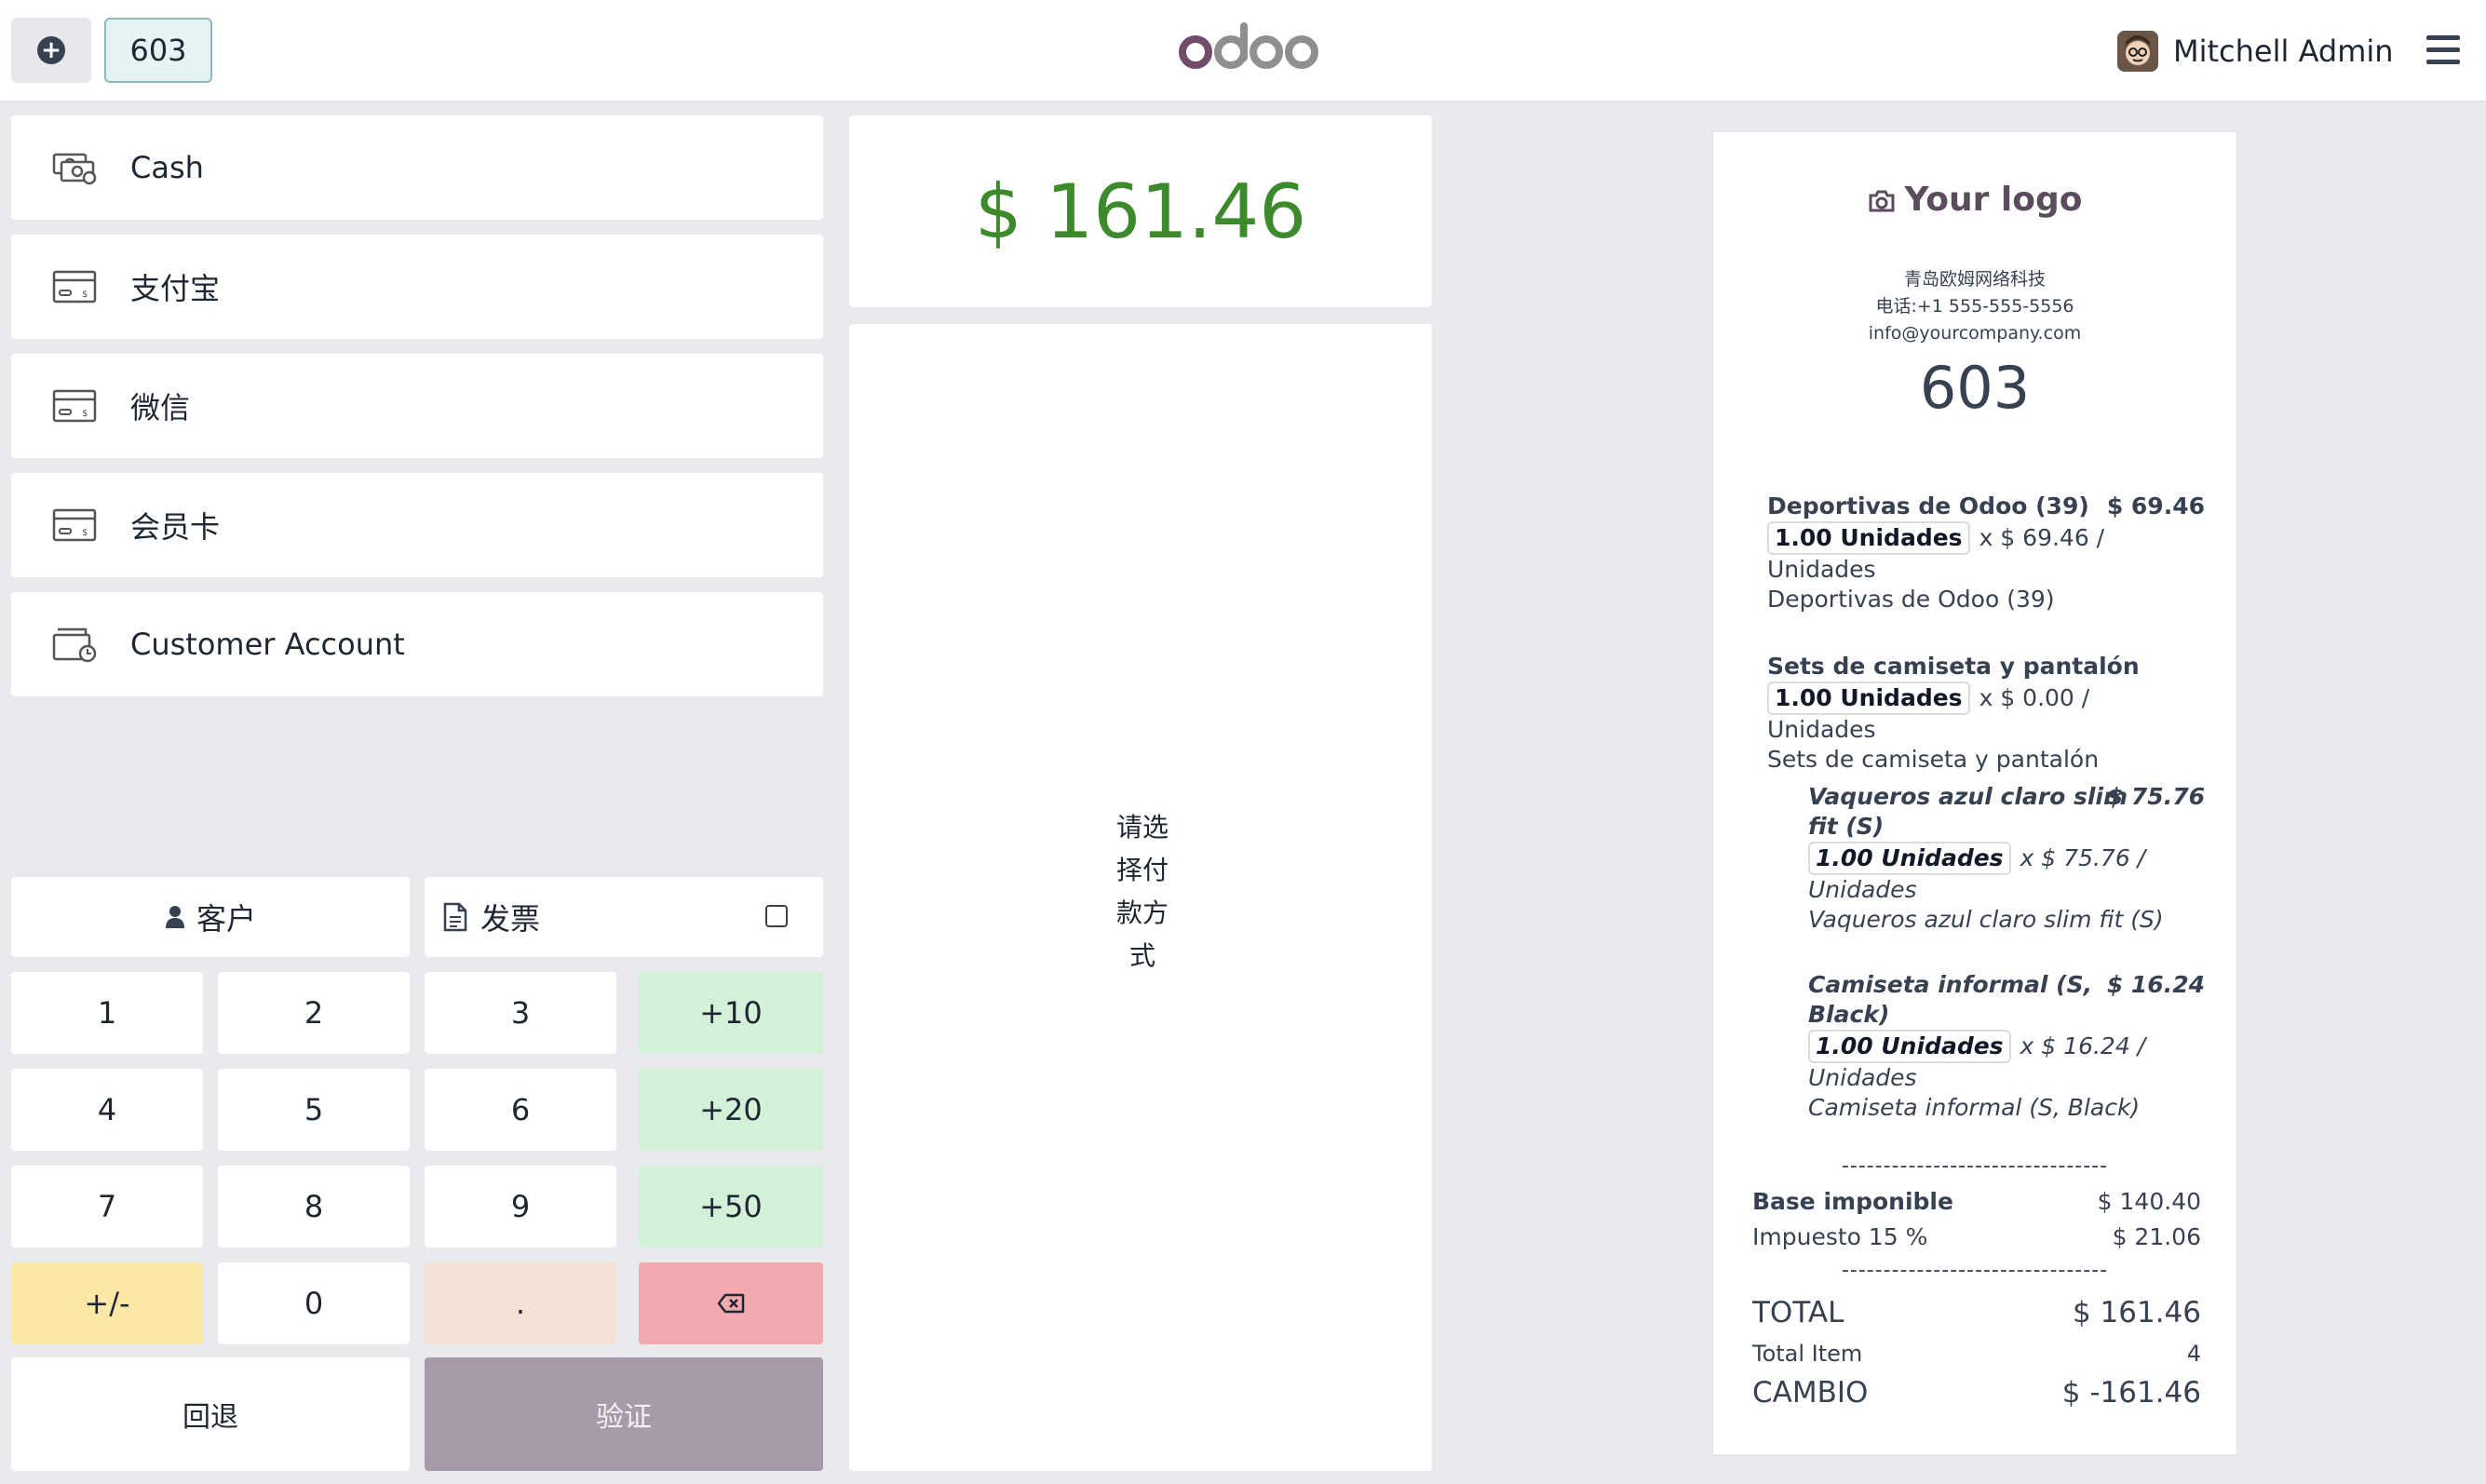  I want to click on document-icon, so click(455, 917).